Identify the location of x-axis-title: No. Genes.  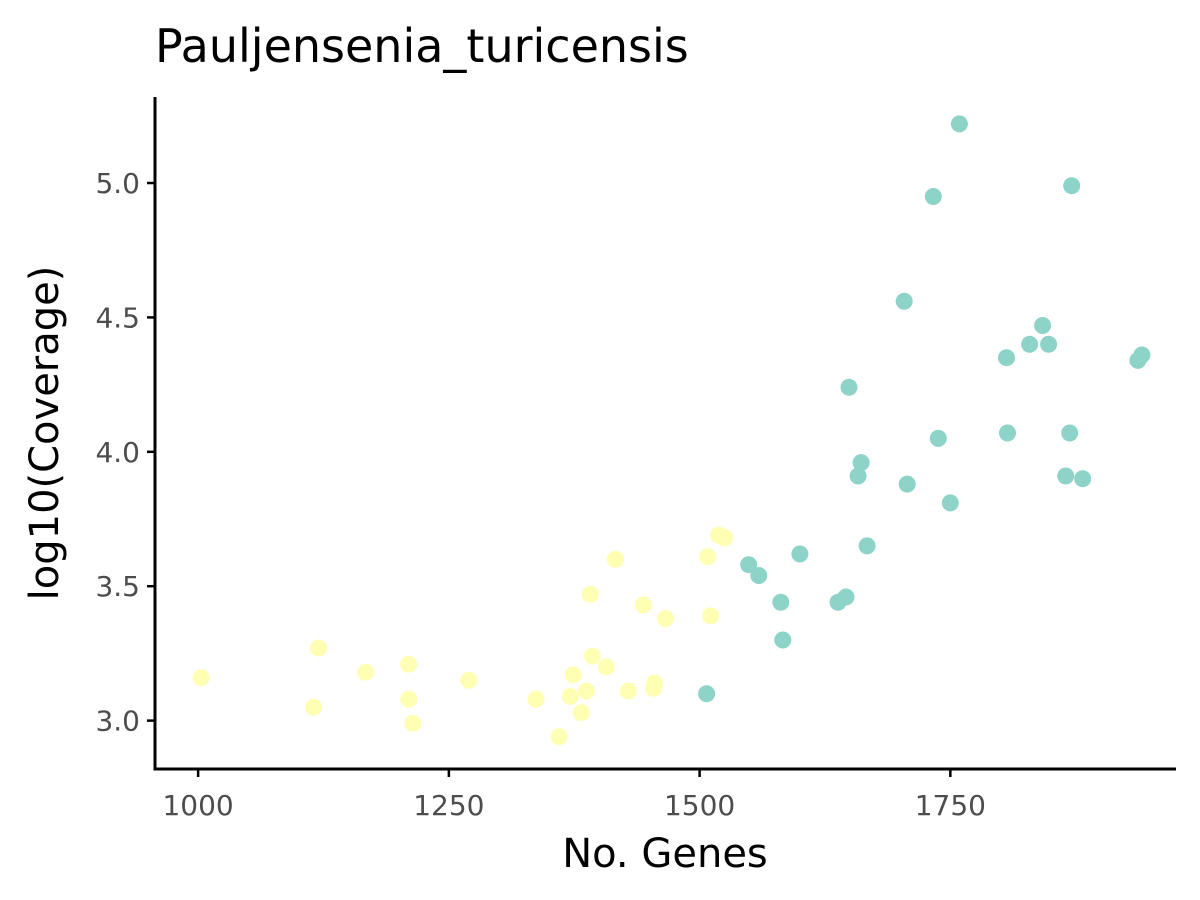
(665, 854).